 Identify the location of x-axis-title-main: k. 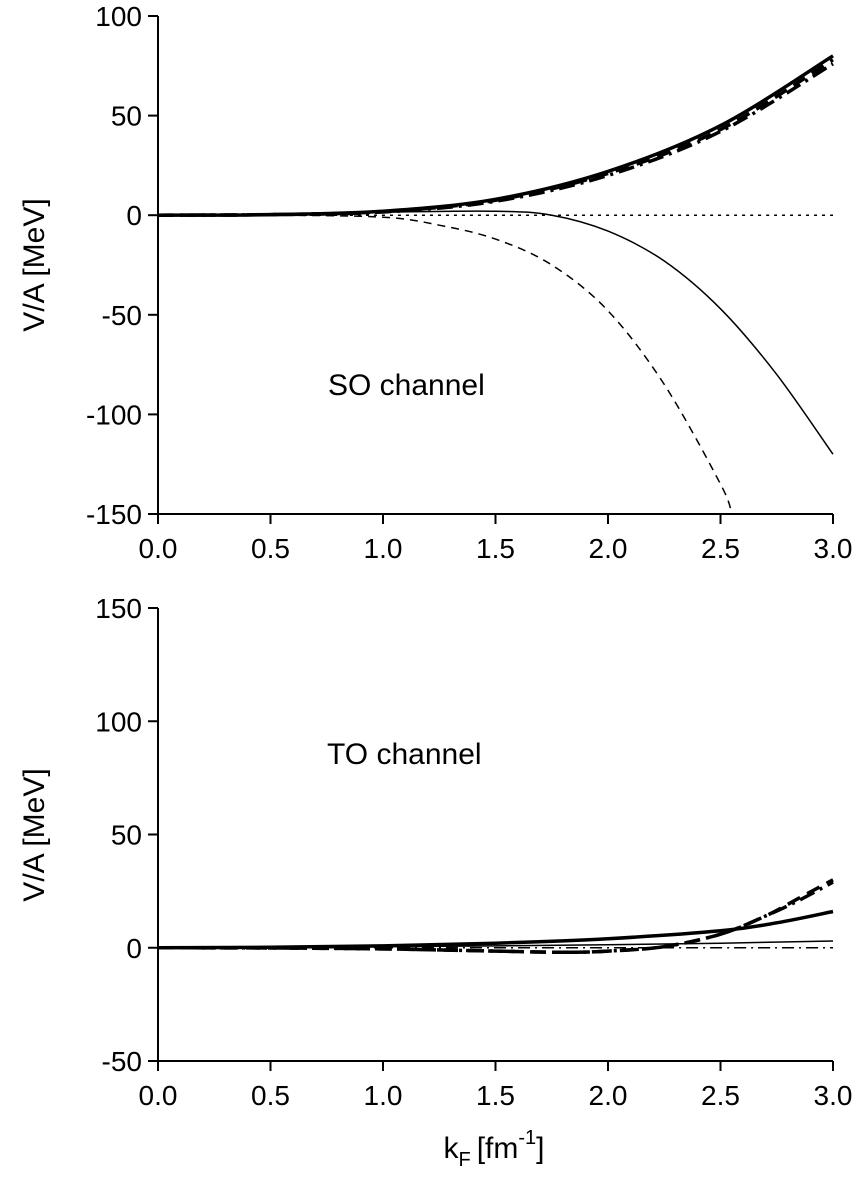
(451, 1148).